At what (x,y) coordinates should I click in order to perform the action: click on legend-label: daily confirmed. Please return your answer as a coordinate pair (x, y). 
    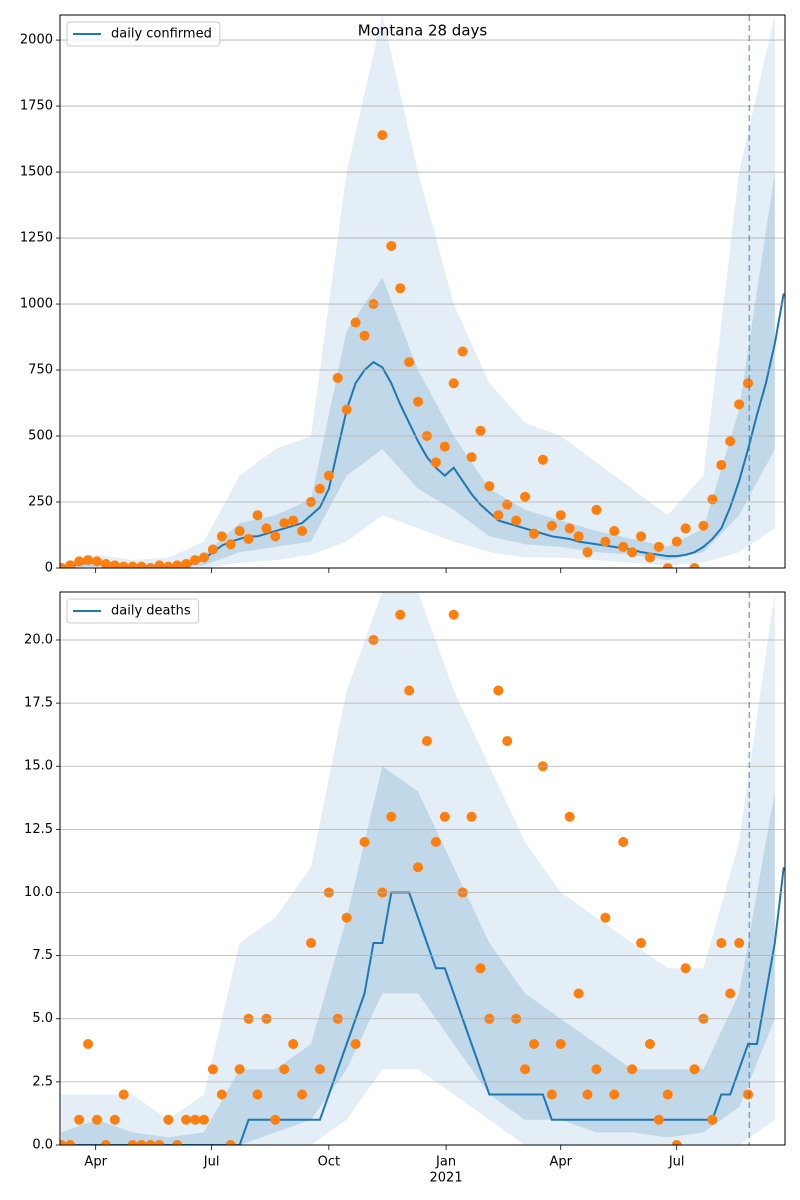
    Looking at the image, I should click on (161, 34).